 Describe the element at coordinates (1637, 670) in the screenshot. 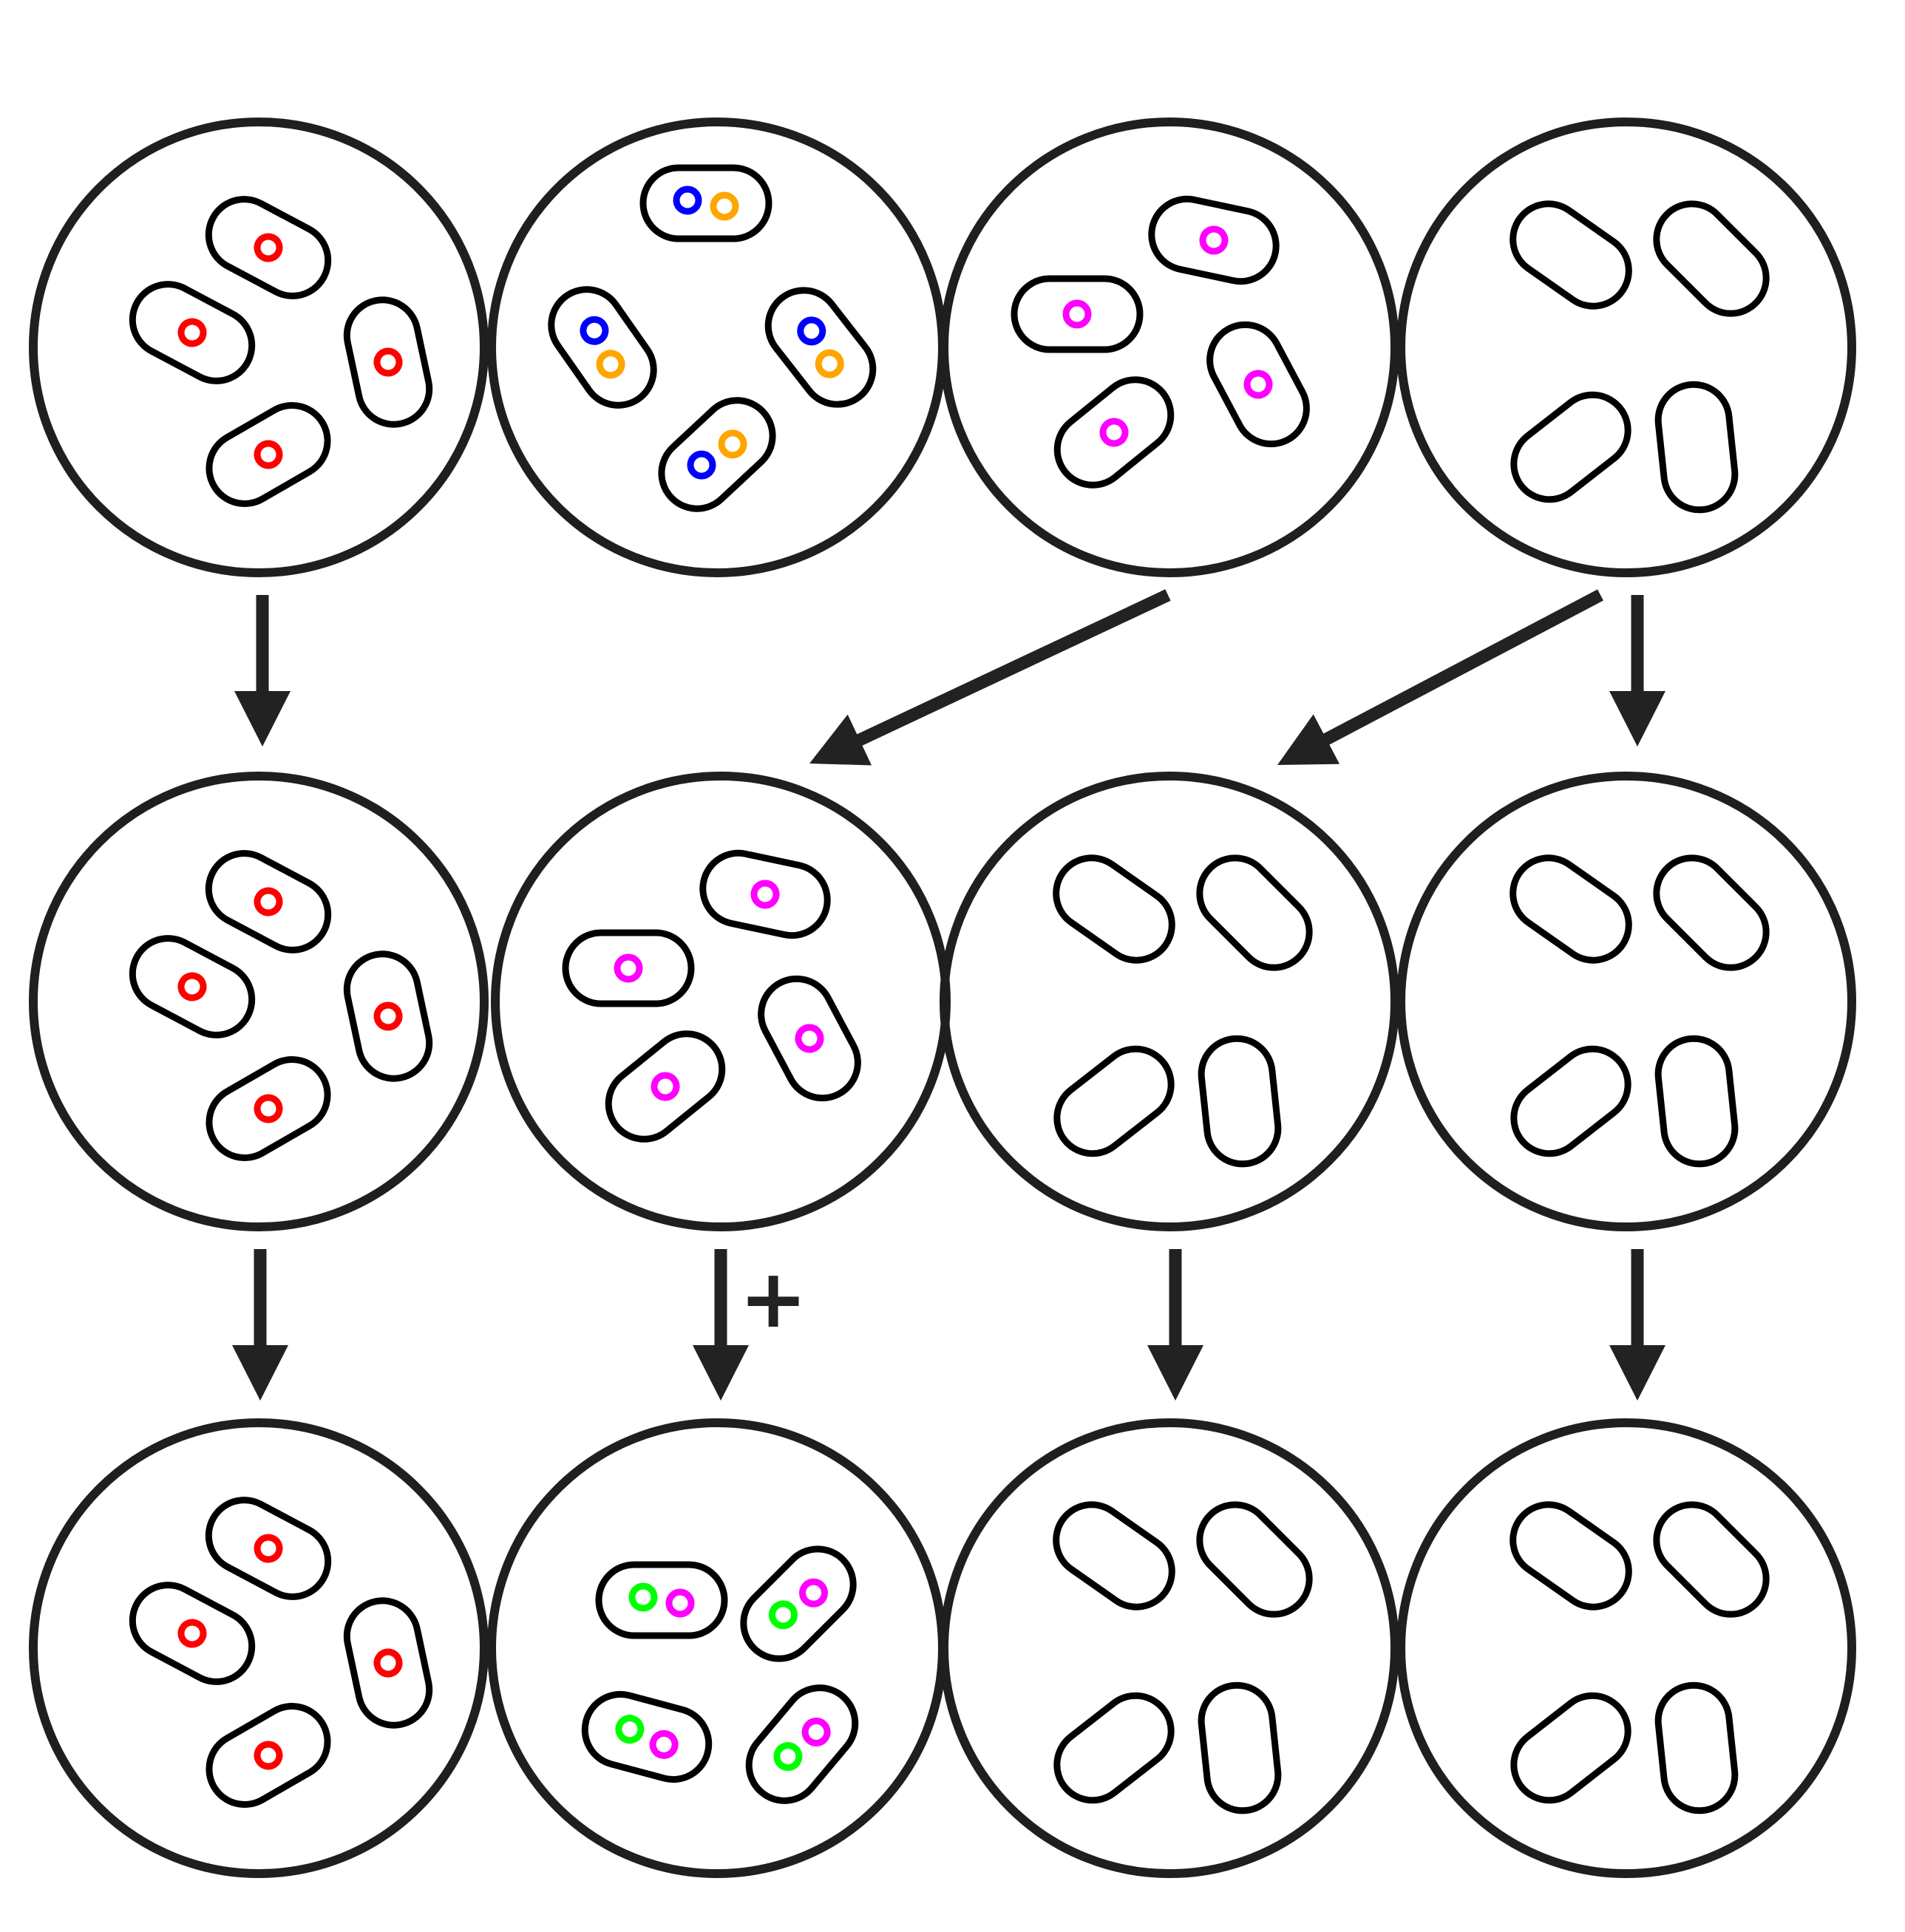

I see `transfer-arrow-row1-dish4-to-row2-dish4` at that location.